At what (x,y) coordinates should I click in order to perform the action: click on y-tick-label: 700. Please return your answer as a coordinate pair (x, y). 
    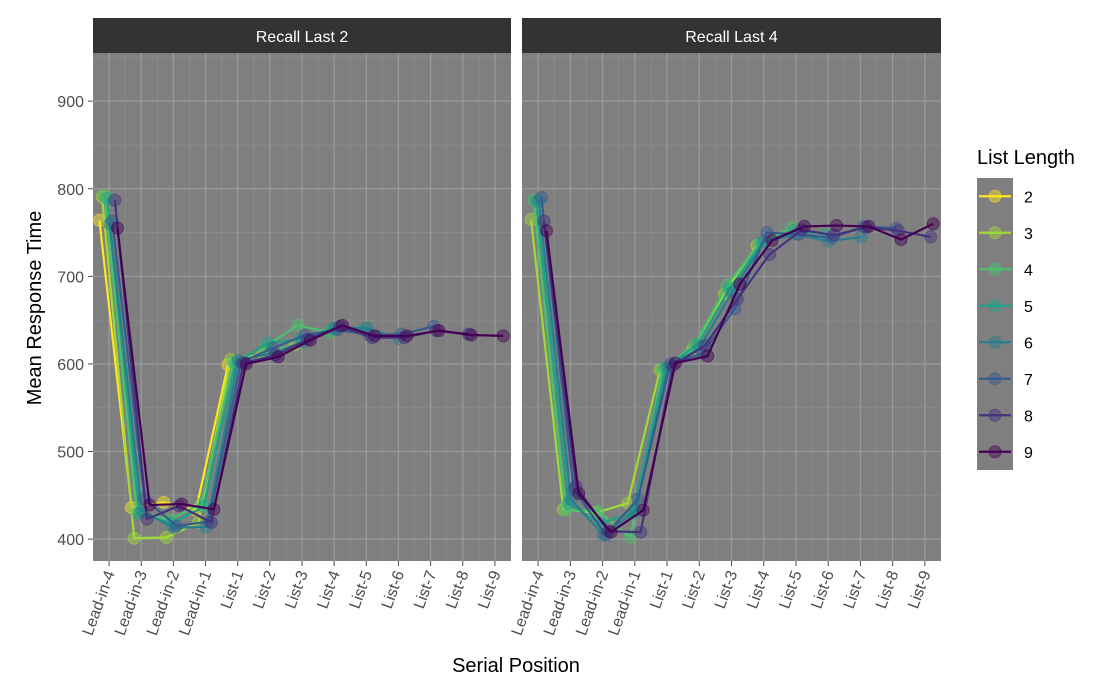
    Looking at the image, I should click on (70, 277).